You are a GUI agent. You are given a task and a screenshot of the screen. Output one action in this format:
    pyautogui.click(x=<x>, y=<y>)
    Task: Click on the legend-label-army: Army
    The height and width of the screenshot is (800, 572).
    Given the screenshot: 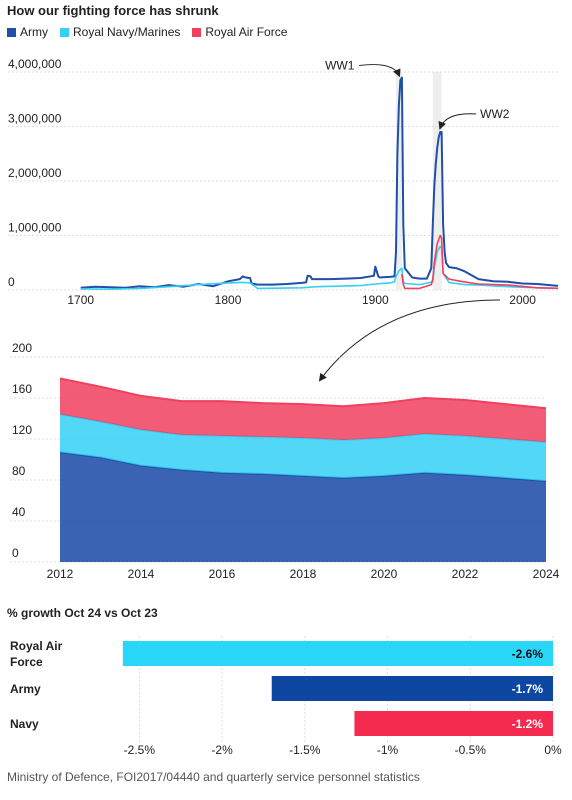 What is the action you would take?
    pyautogui.click(x=34, y=32)
    